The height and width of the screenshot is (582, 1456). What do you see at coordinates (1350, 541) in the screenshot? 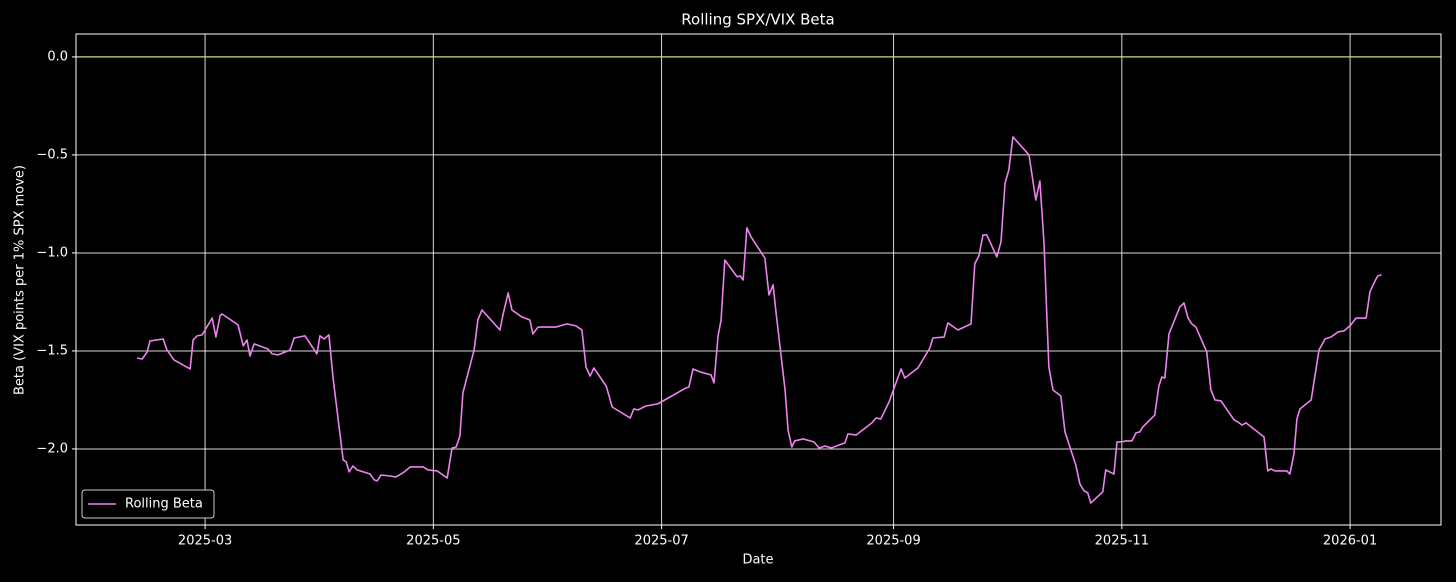
I see `x-tick-label: 2026-01` at bounding box center [1350, 541].